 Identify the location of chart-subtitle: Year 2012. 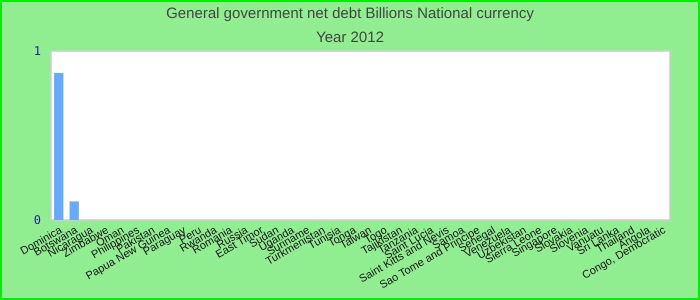
(350, 37).